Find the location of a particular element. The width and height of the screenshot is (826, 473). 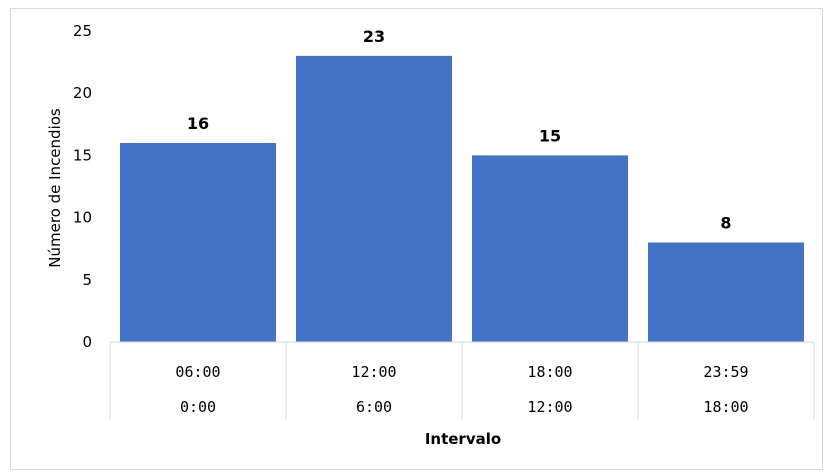

y-tick-label: 25 is located at coordinates (82, 31).